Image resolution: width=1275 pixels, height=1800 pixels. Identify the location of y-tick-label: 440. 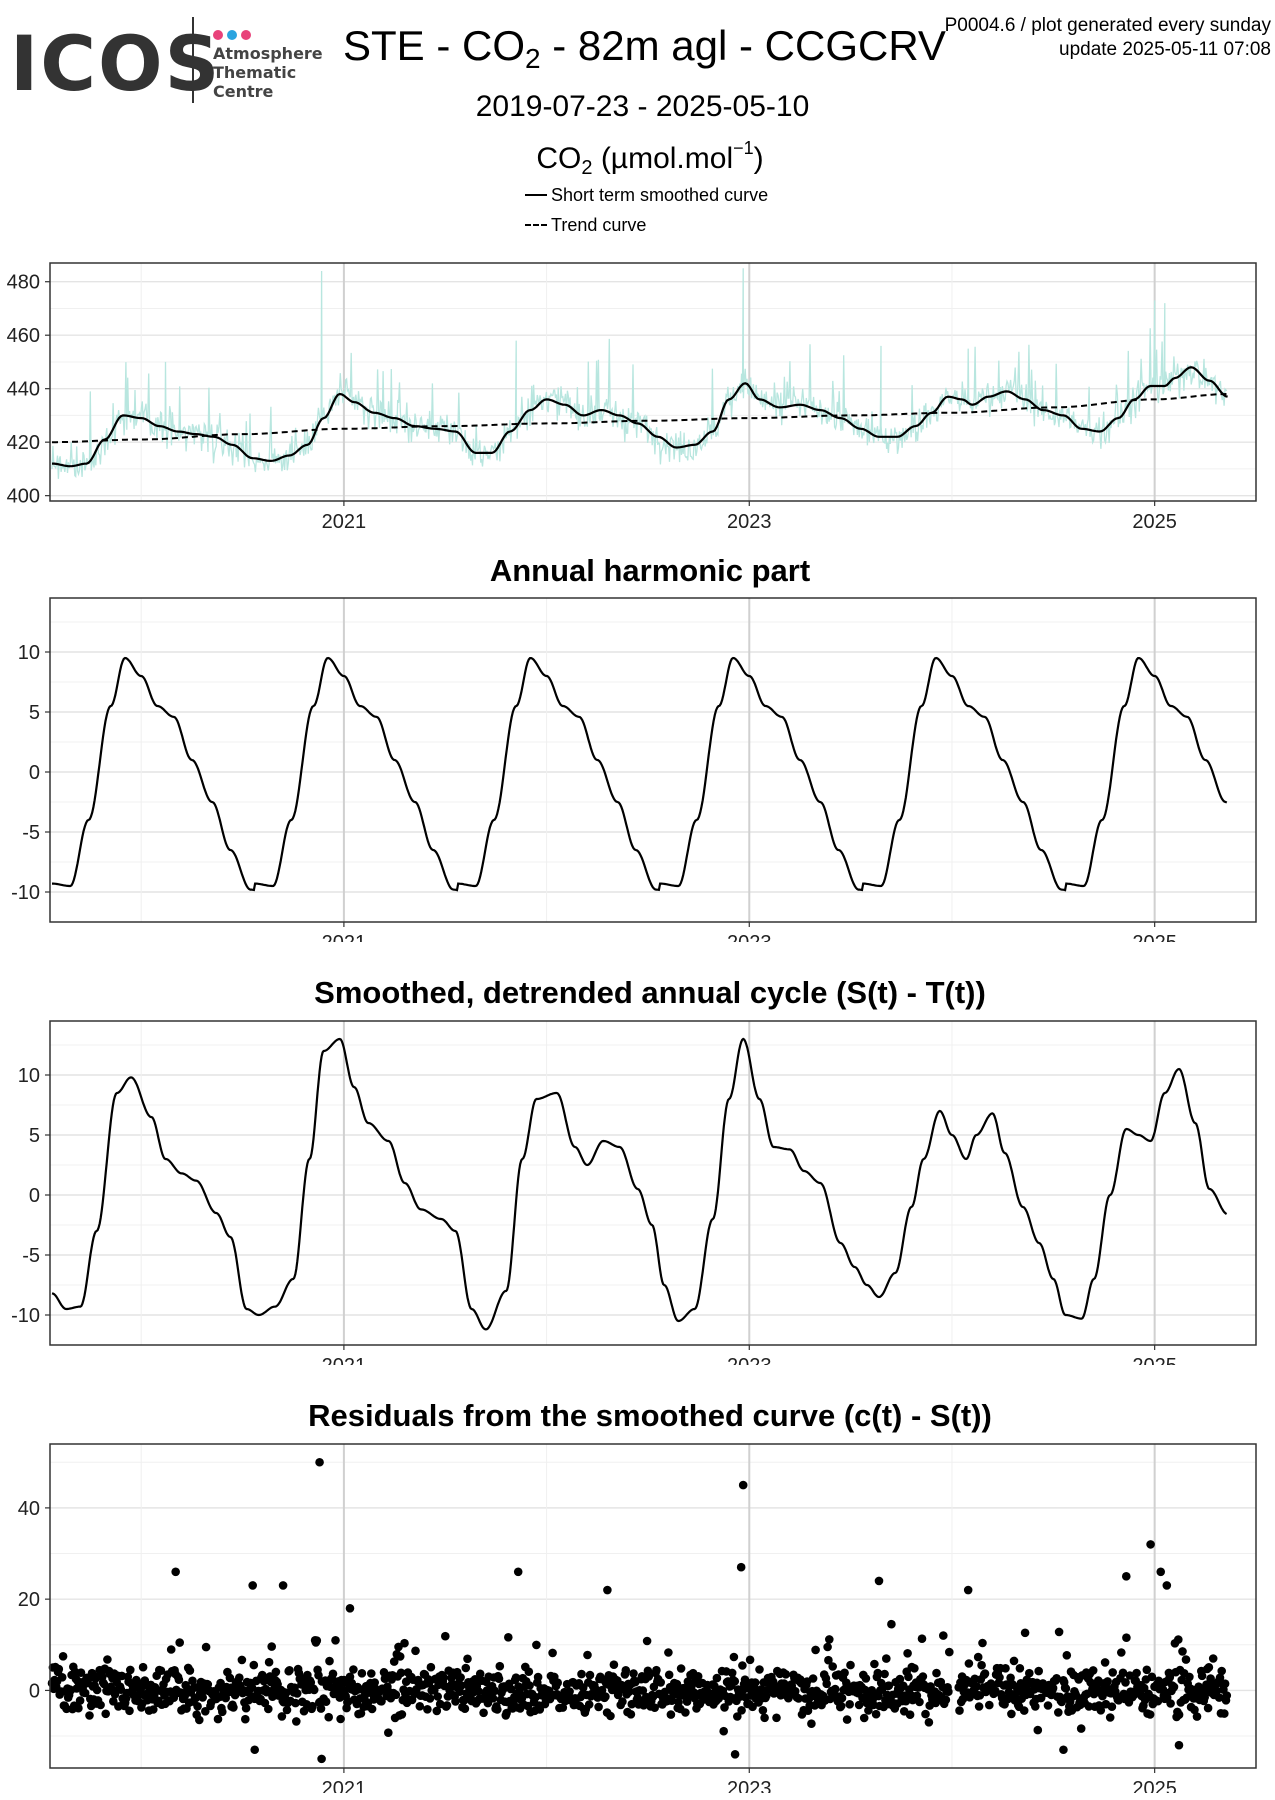
(23, 390).